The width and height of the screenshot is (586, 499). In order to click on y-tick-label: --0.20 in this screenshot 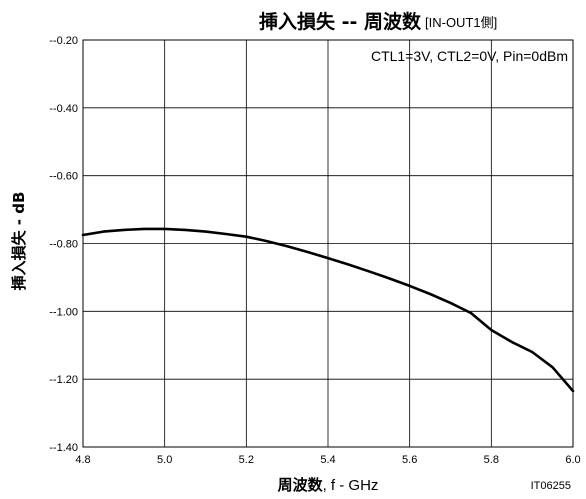, I will do `click(63, 41)`.